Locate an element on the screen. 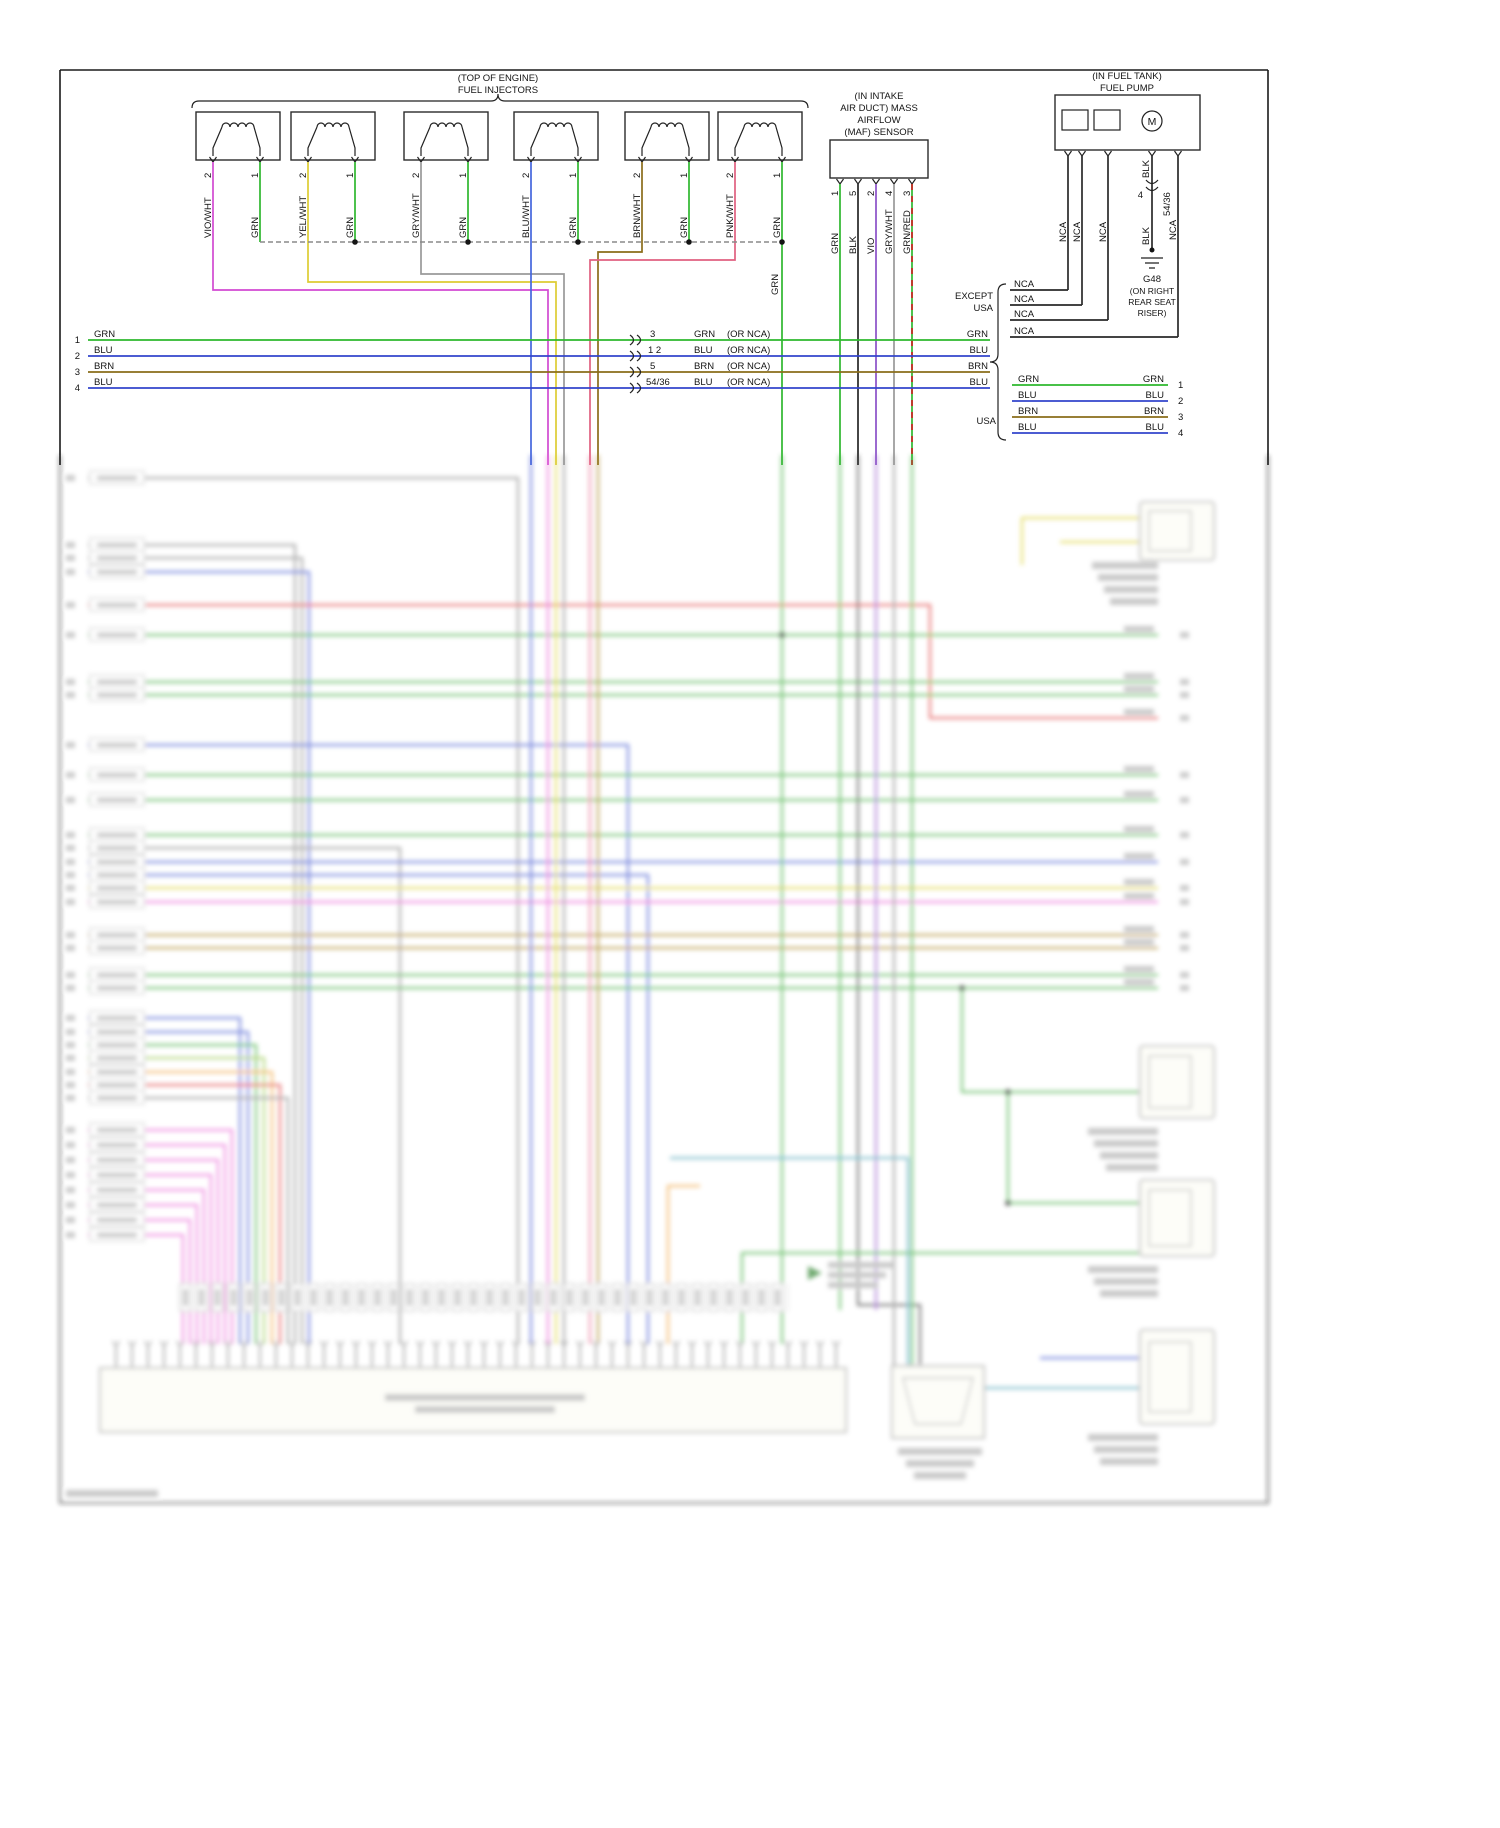 The height and width of the screenshot is (1828, 1500). bottom-module is located at coordinates (938, 1422).